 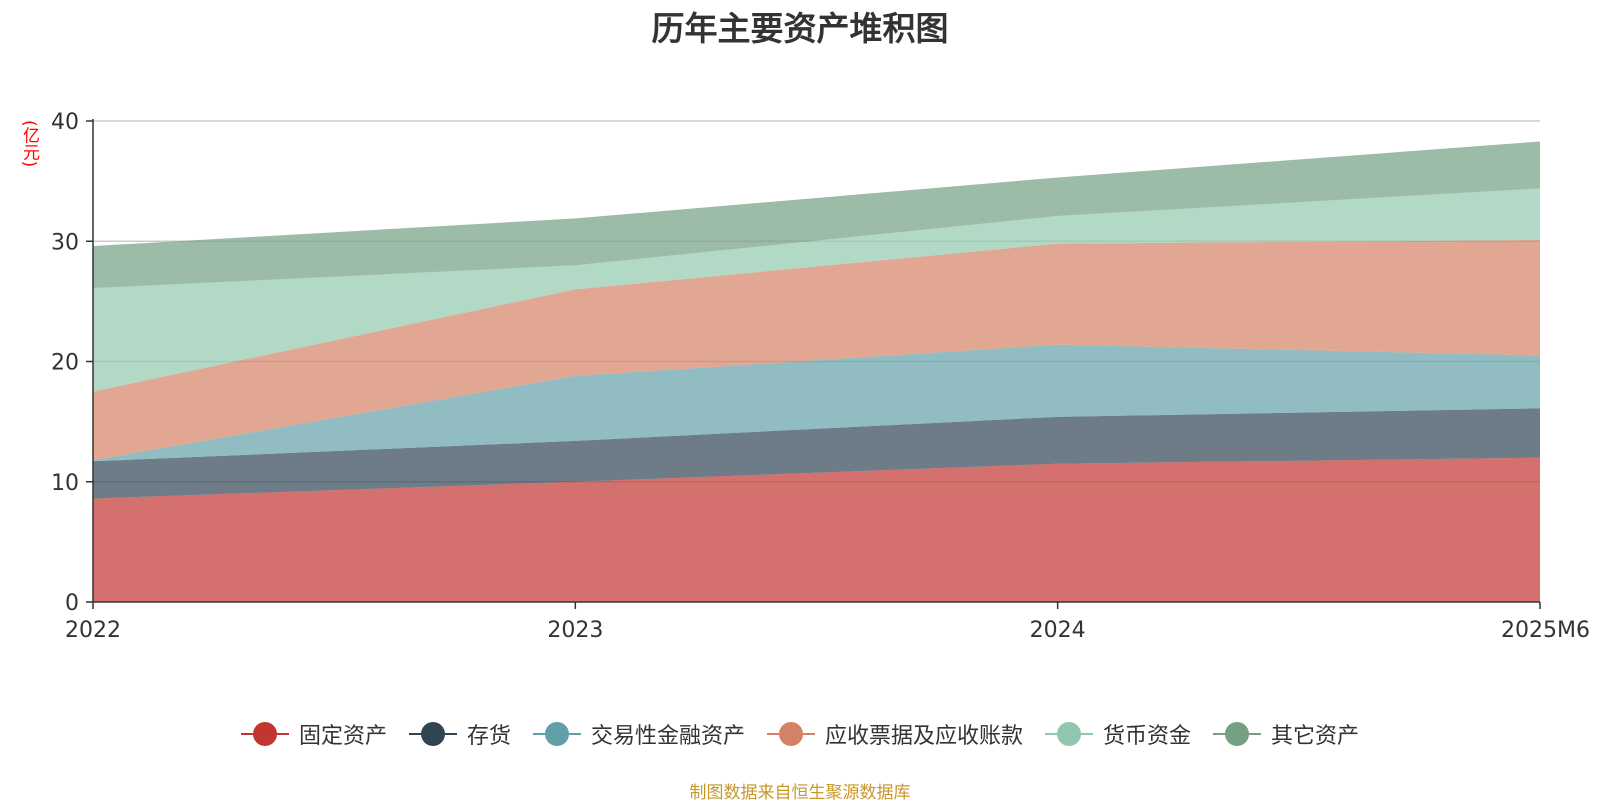 I want to click on x-tick-label: 2022, so click(x=93, y=630).